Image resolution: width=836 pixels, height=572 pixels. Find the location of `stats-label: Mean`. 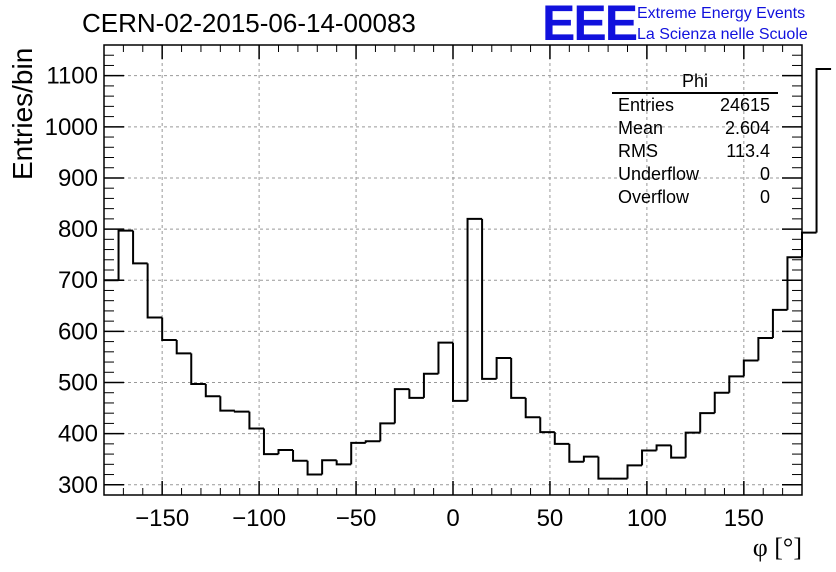

stats-label: Mean is located at coordinates (641, 128).